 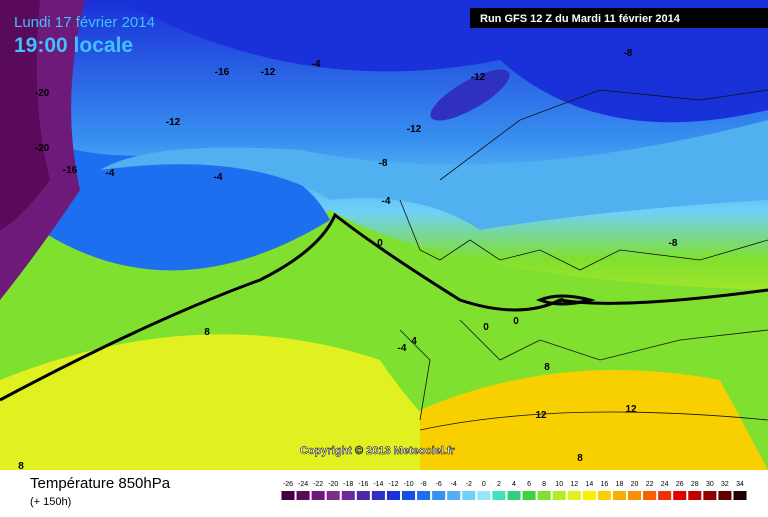 I want to click on scale-tick-label: -26, so click(x=288, y=484).